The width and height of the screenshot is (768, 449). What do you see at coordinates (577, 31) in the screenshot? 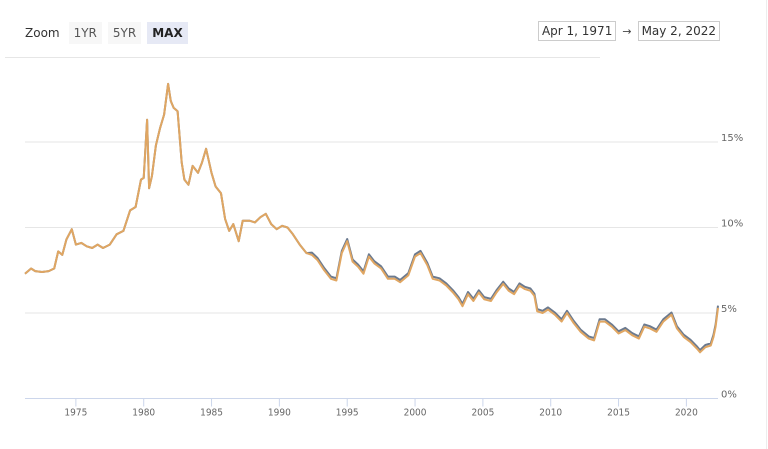
I see `range-from-input: Apr 1, 1971` at bounding box center [577, 31].